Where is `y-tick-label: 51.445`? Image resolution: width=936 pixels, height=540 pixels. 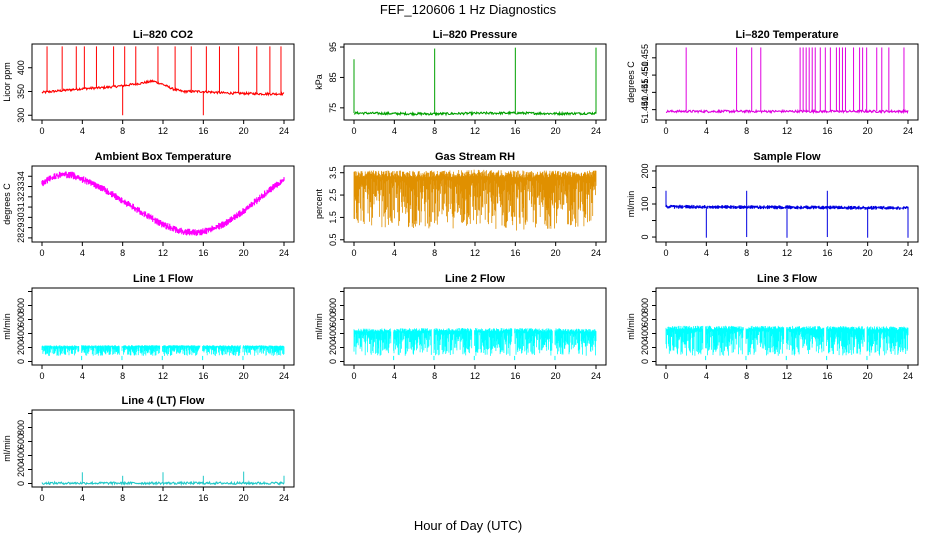 y-tick-label: 51.445 is located at coordinates (645, 93).